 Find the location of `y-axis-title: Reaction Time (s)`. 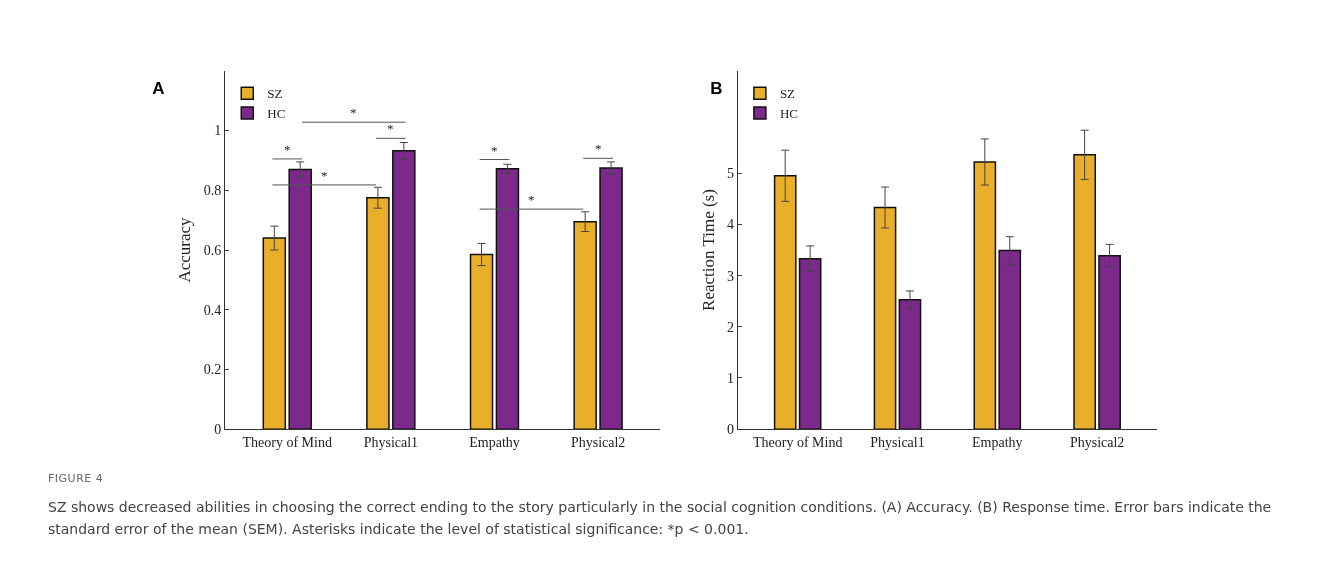

y-axis-title: Reaction Time (s) is located at coordinates (708, 250).